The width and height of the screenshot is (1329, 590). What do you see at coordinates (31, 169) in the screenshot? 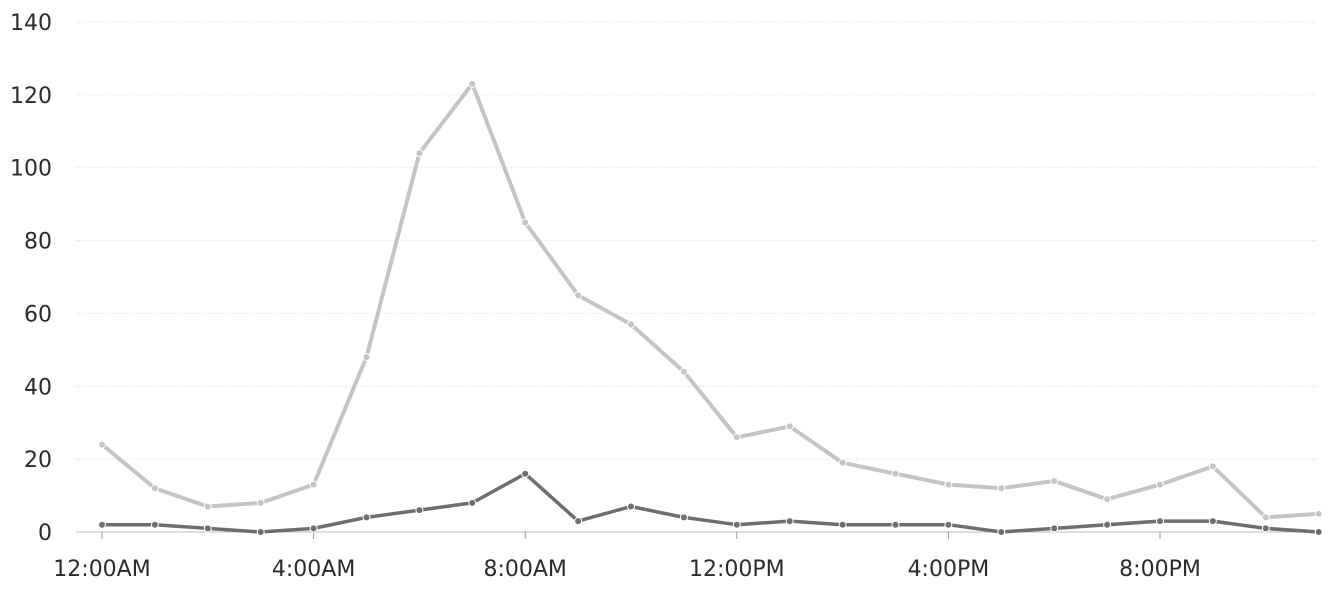
I see `y-tick-label: 100` at bounding box center [31, 169].